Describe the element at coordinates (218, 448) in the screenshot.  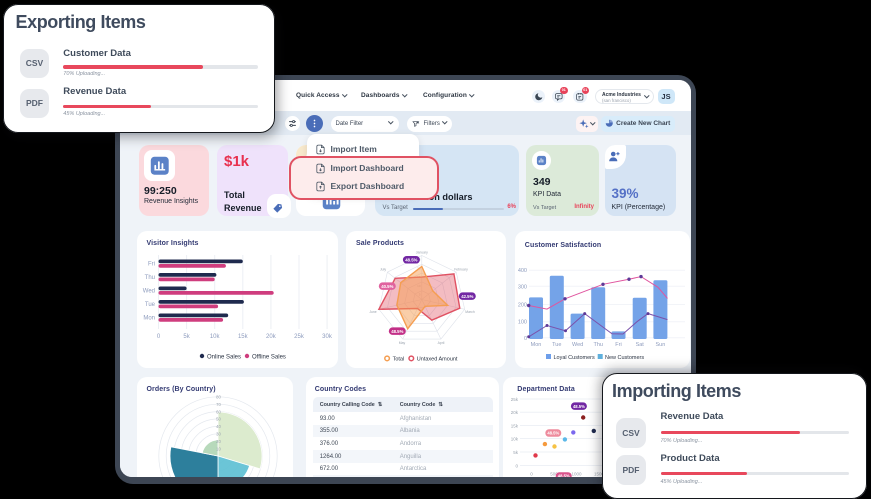
I see `svg-text: 10` at that location.